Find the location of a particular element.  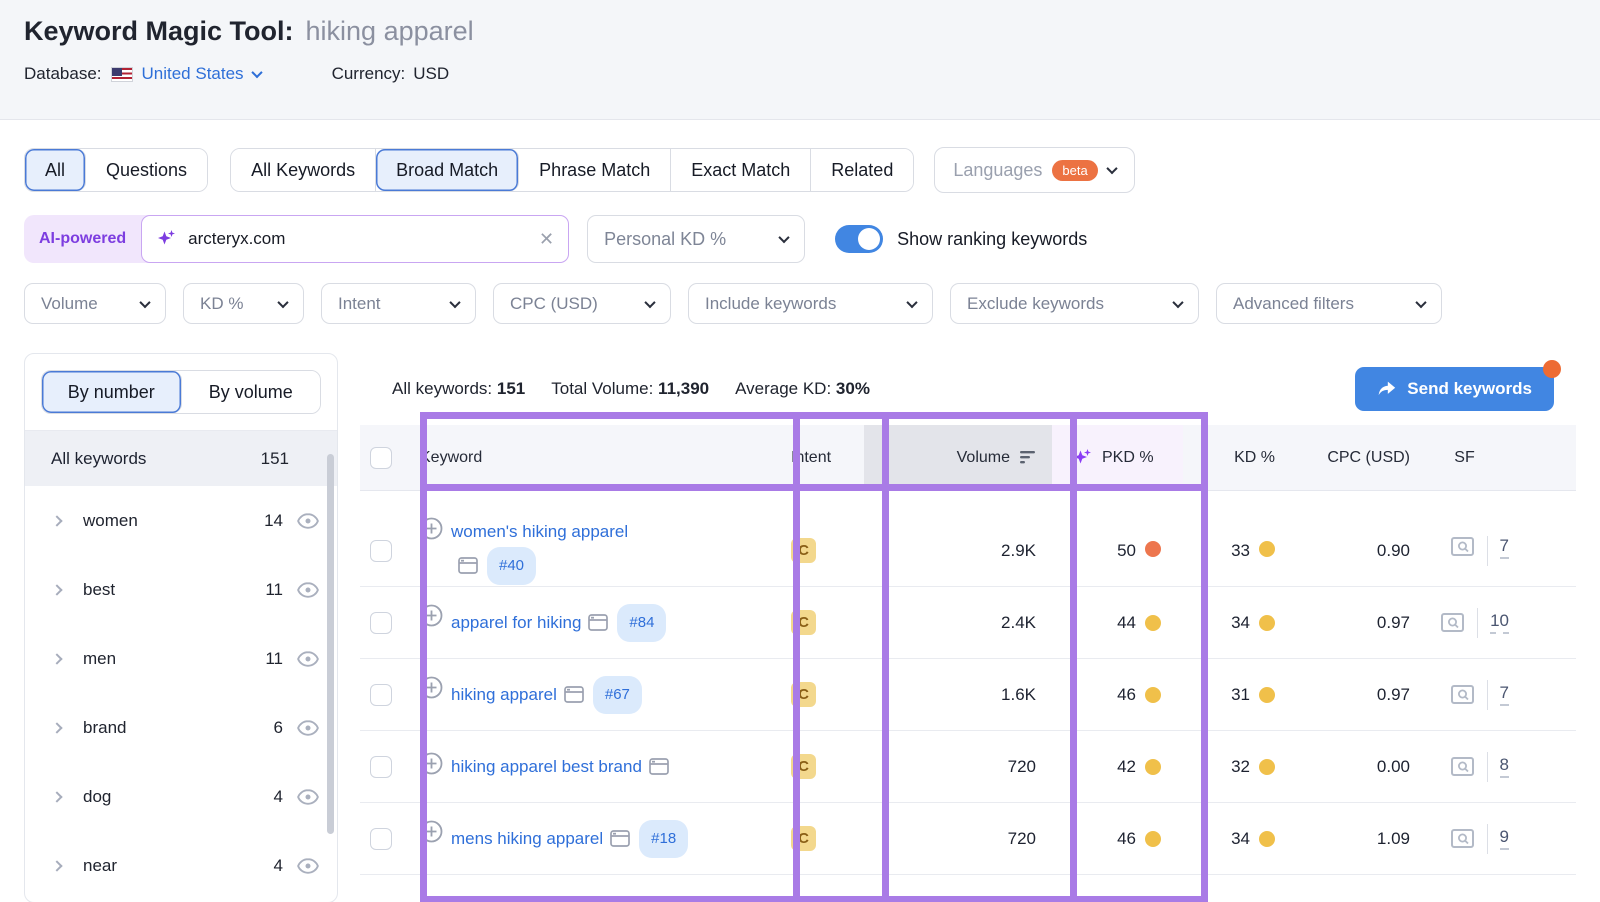

cpc-cell: 0.90 is located at coordinates (1393, 550).